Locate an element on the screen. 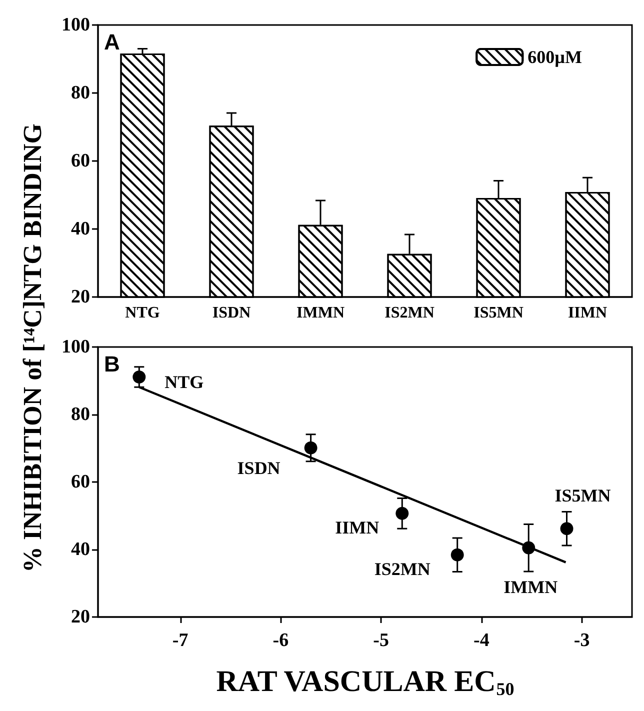 Image resolution: width=644 pixels, height=711 pixels. x-tick-label: IS2MN is located at coordinates (409, 313).